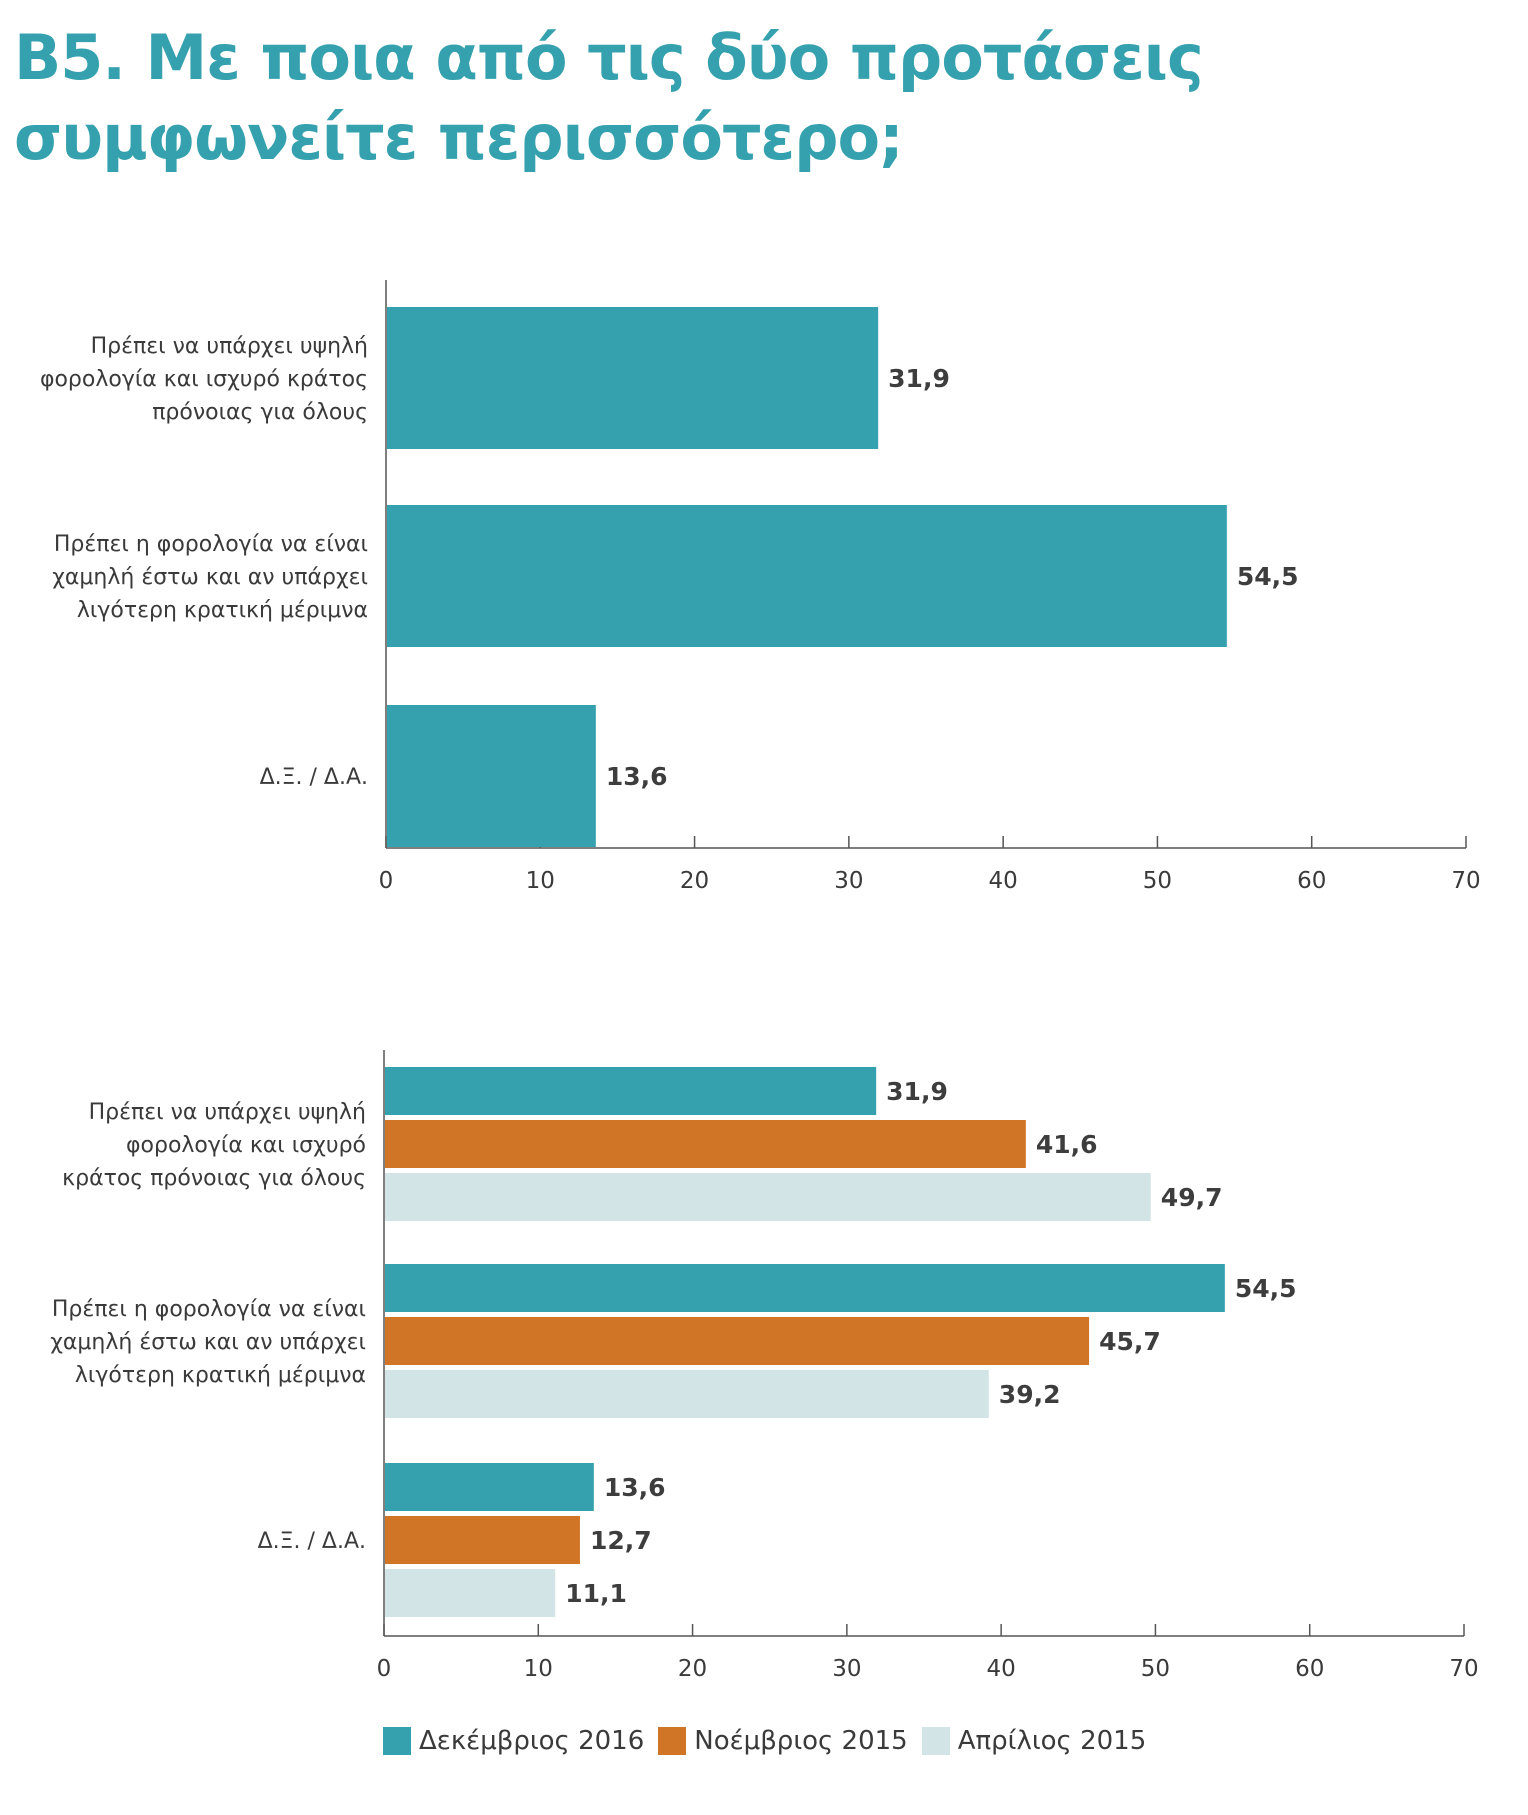 This screenshot has width=1528, height=1815. What do you see at coordinates (596, 1593) in the screenshot?
I see `bar-value-label: 11,1` at bounding box center [596, 1593].